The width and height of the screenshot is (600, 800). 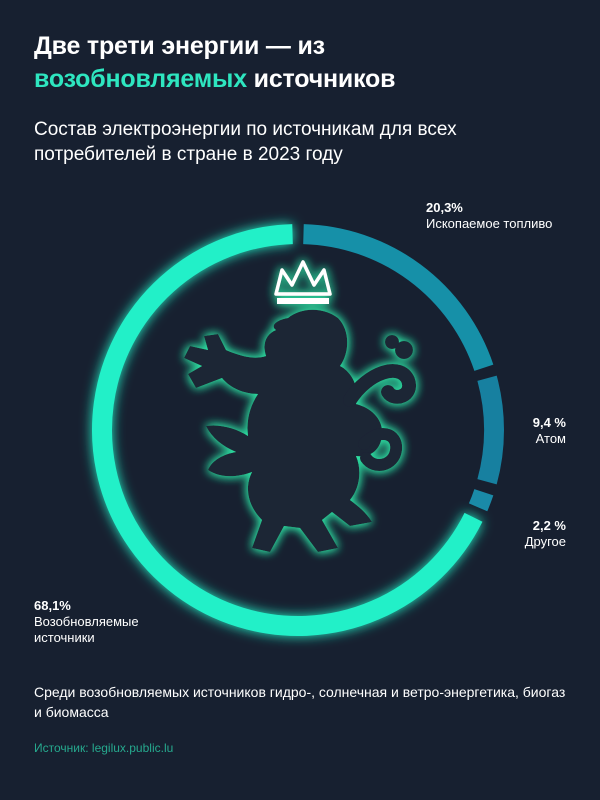 What do you see at coordinates (545, 541) in the screenshot?
I see `label-other-name: Другое` at bounding box center [545, 541].